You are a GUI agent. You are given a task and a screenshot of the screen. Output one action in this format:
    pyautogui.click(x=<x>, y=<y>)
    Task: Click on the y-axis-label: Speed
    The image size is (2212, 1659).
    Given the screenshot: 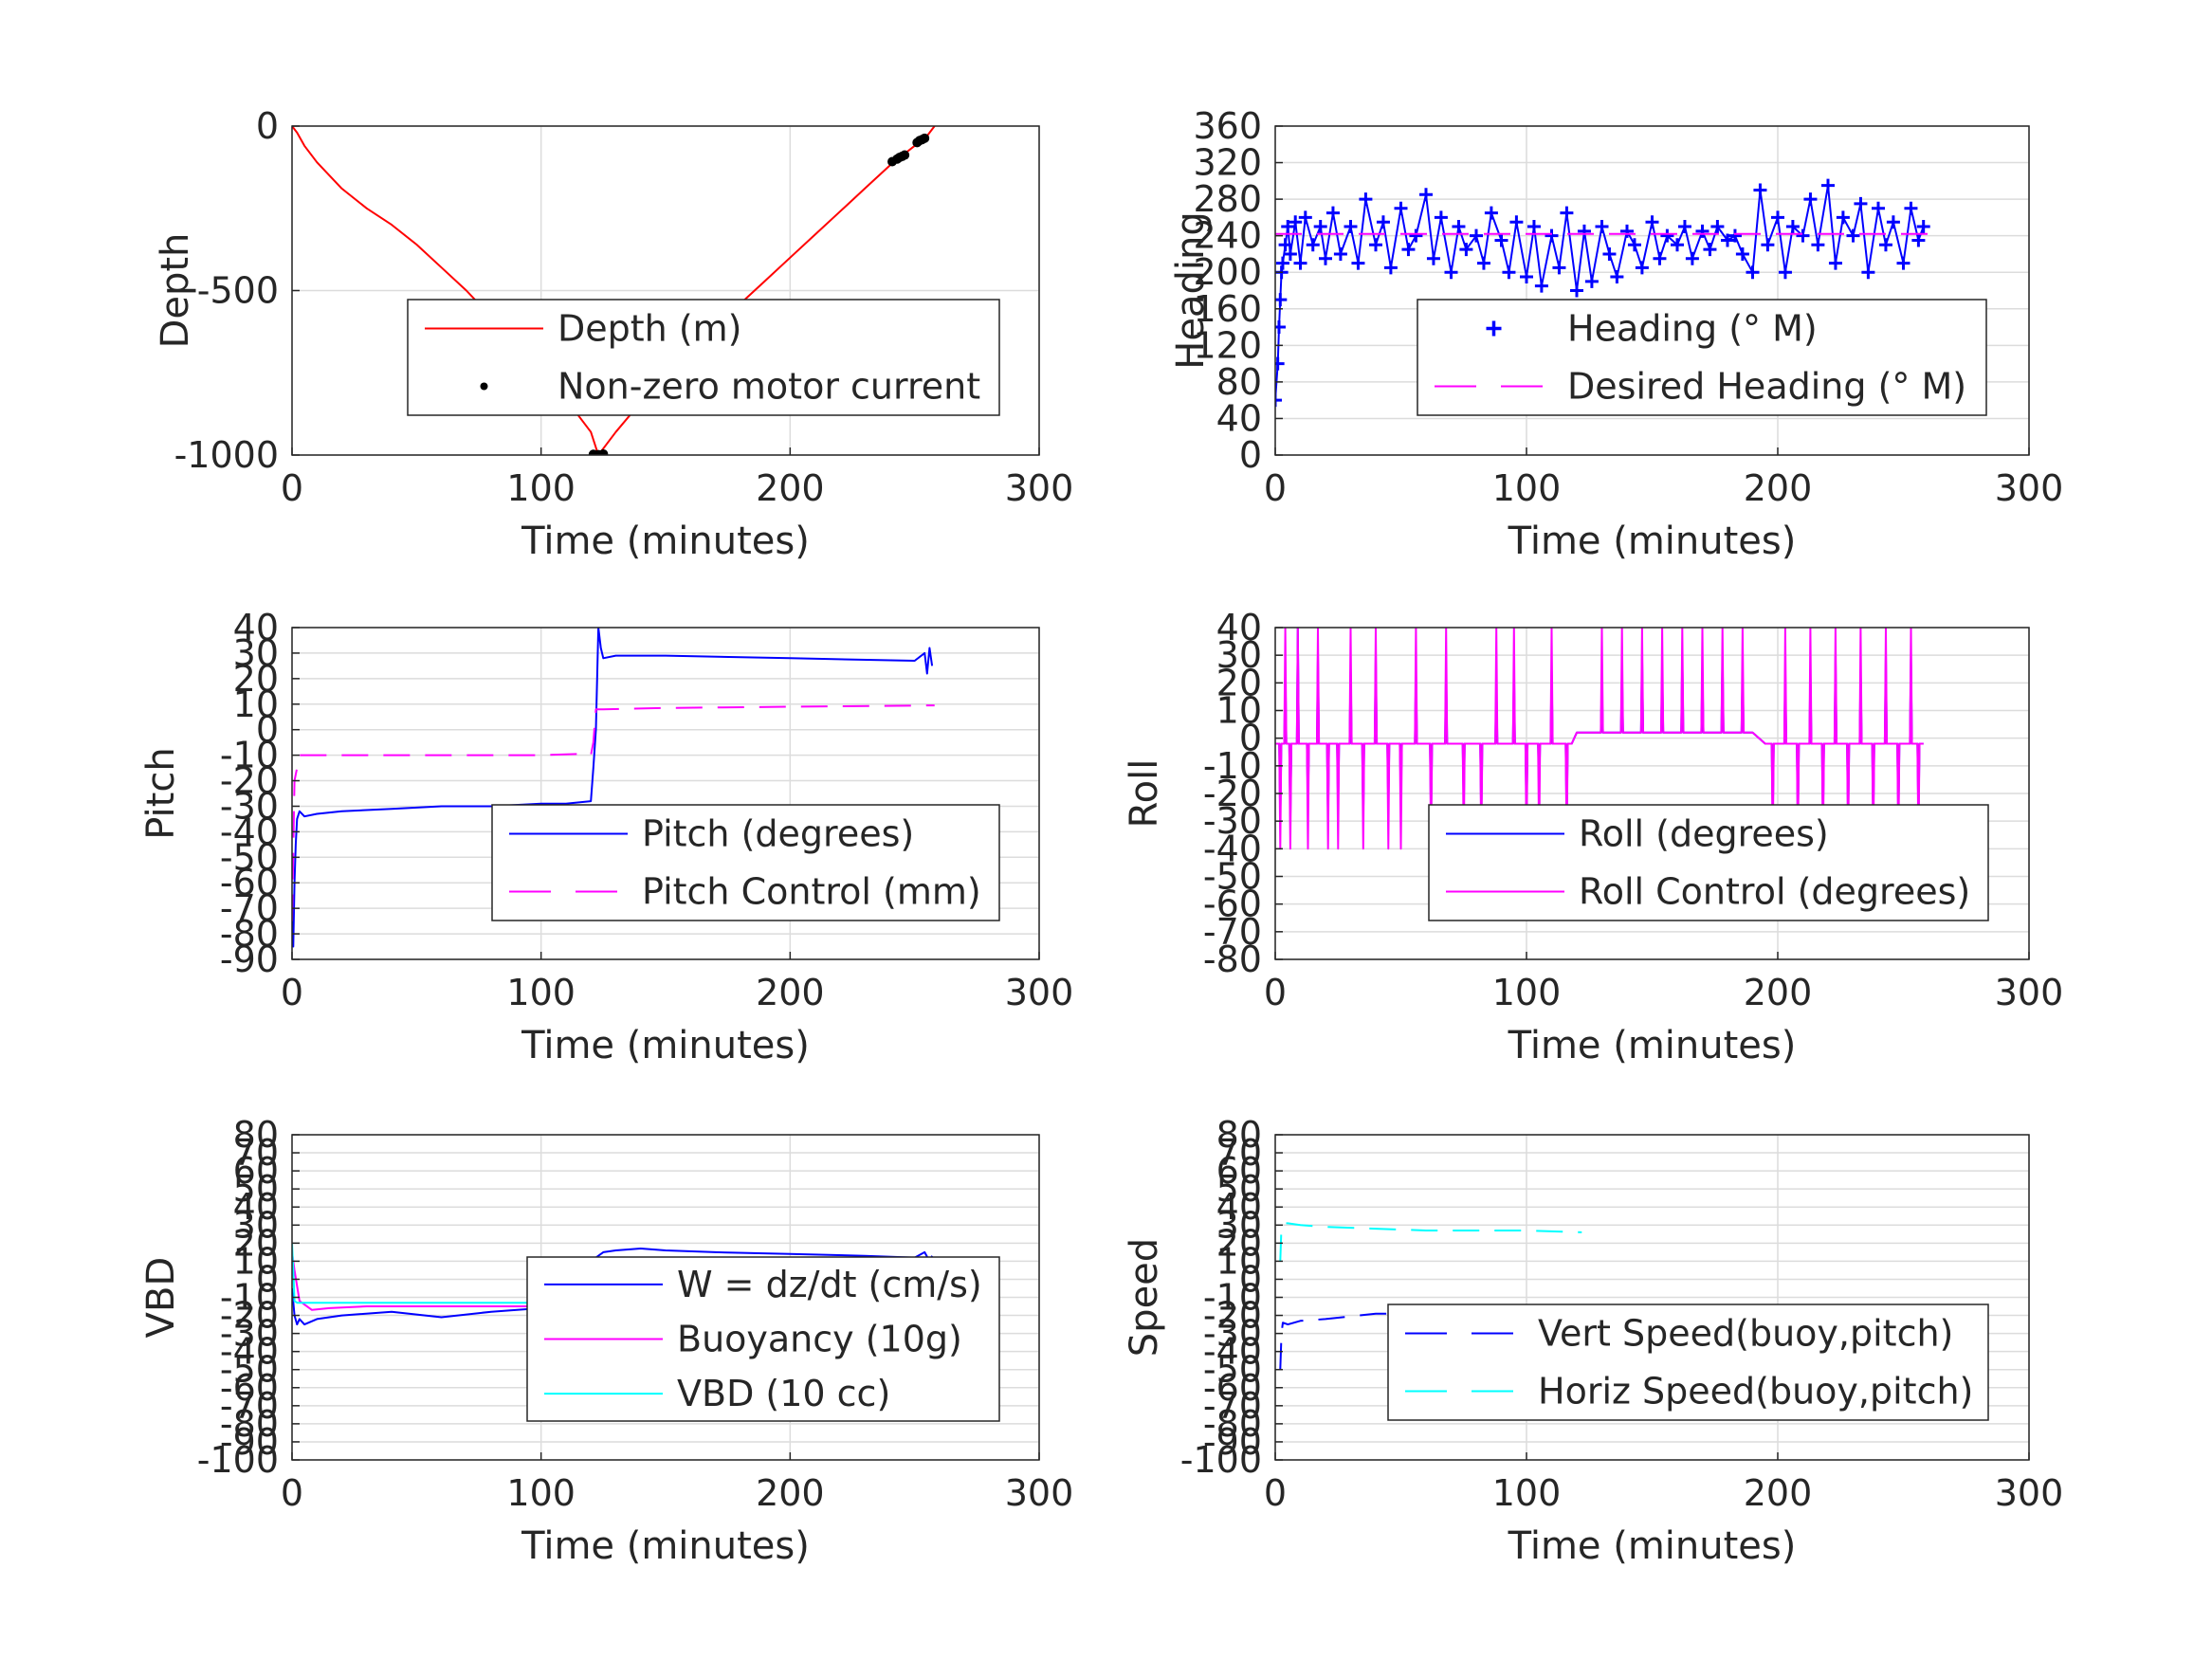 What is the action you would take?
    pyautogui.click(x=1144, y=1297)
    